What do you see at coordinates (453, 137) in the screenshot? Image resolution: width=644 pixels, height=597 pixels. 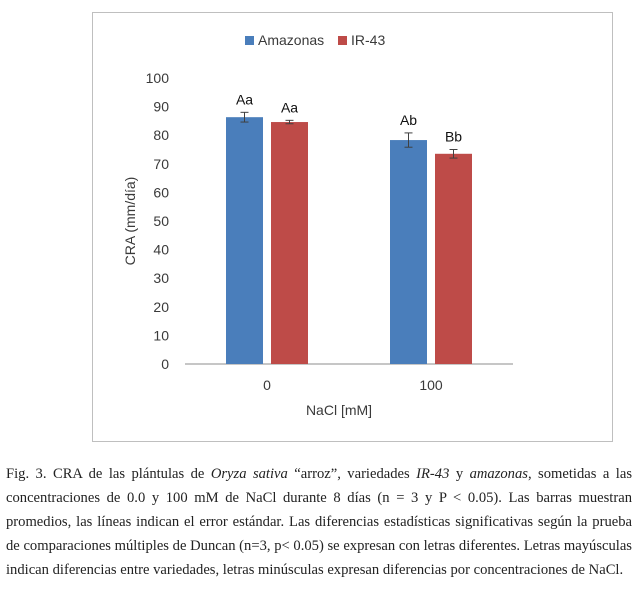 I see `data-label-ir-43-100: Bb` at bounding box center [453, 137].